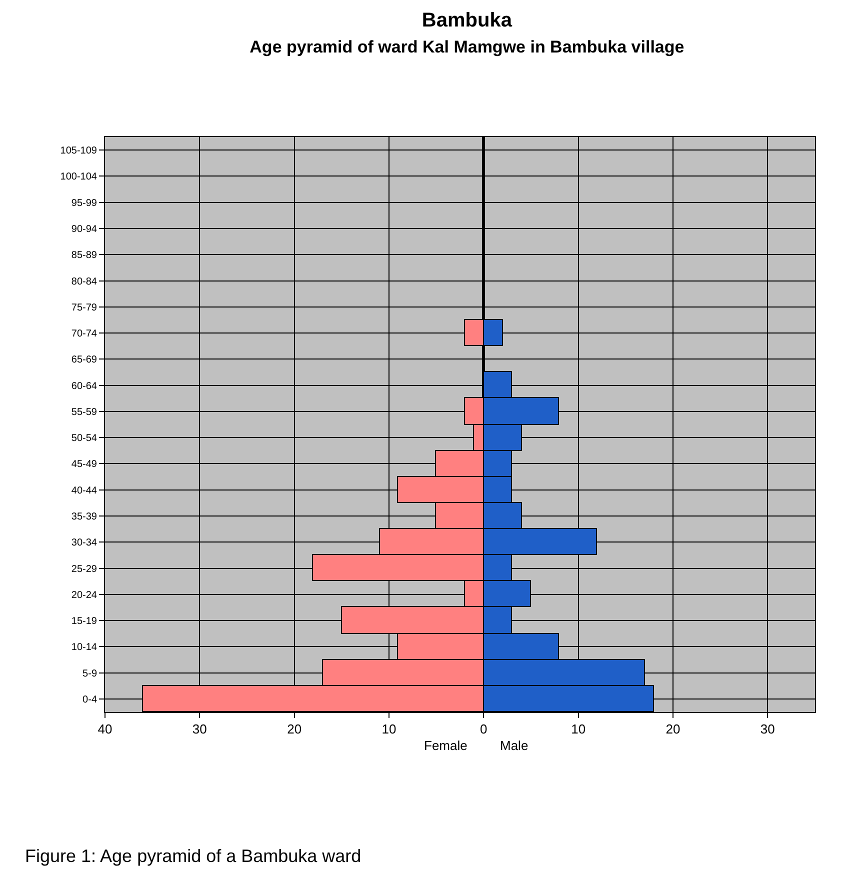 This screenshot has width=849, height=883. I want to click on y-tick-label: 105-109, so click(79, 151).